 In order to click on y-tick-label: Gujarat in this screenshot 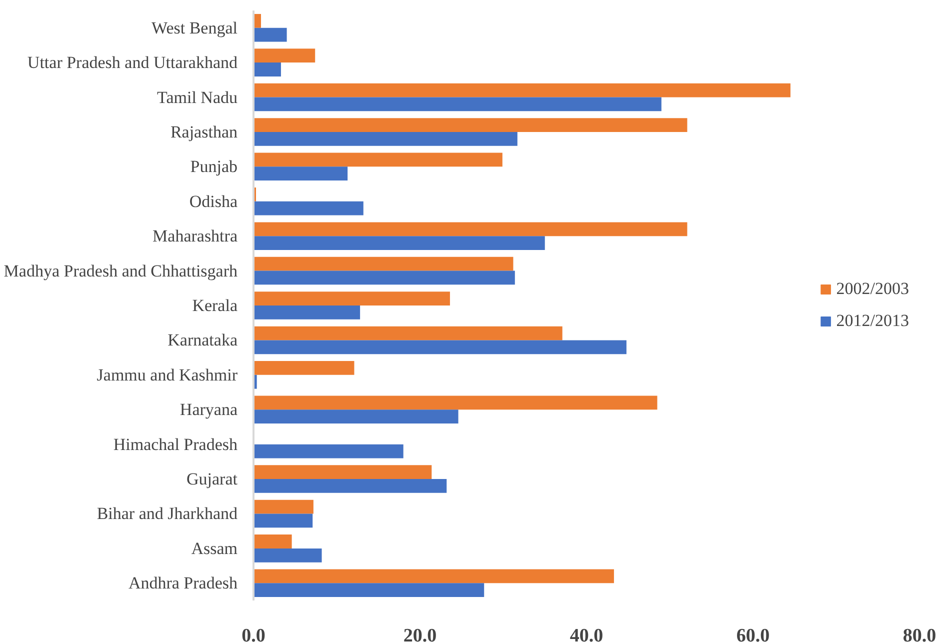, I will do `click(212, 479)`.